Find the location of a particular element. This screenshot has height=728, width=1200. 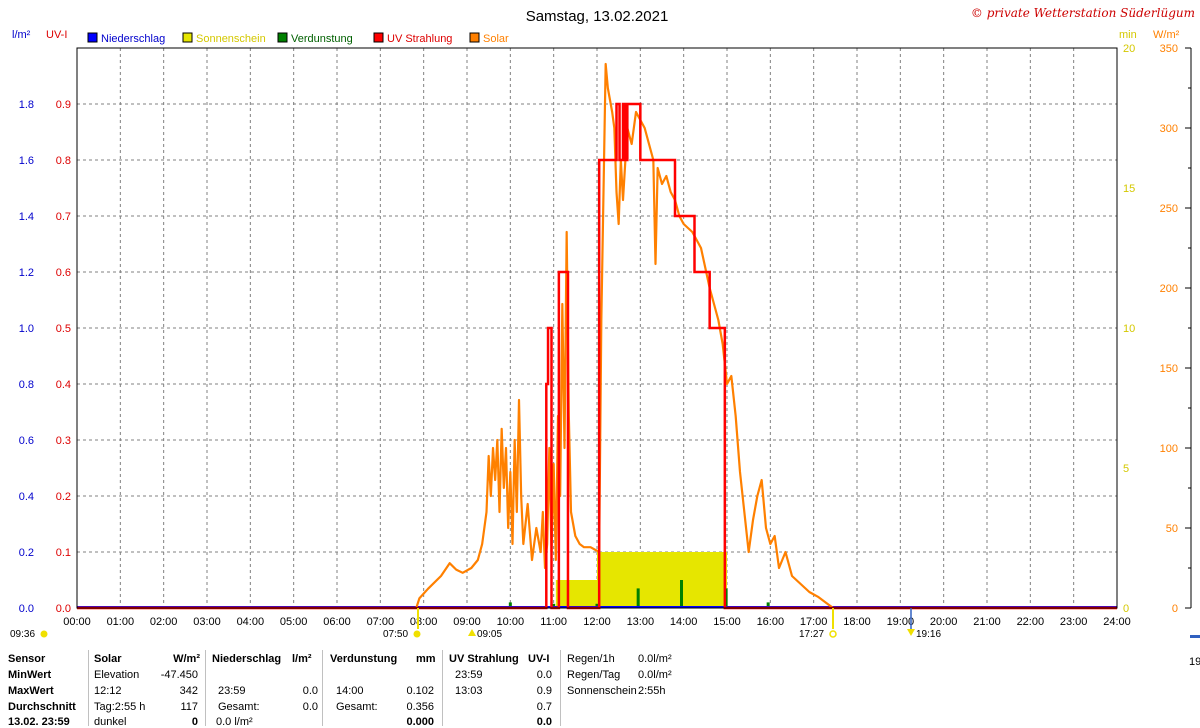

marker-max-time: 19:16 is located at coordinates (928, 634).